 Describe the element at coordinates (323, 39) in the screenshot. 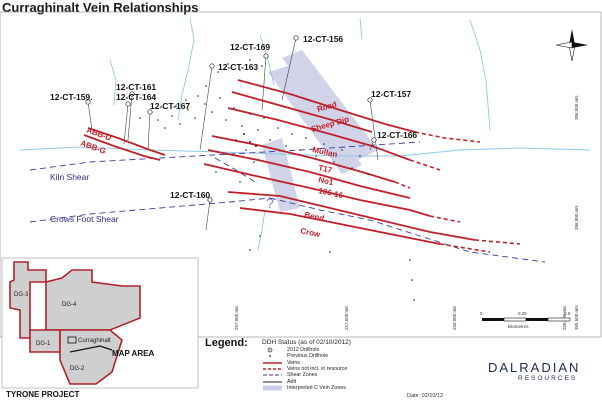

I see `drillhole-label: 12-CT-156` at that location.